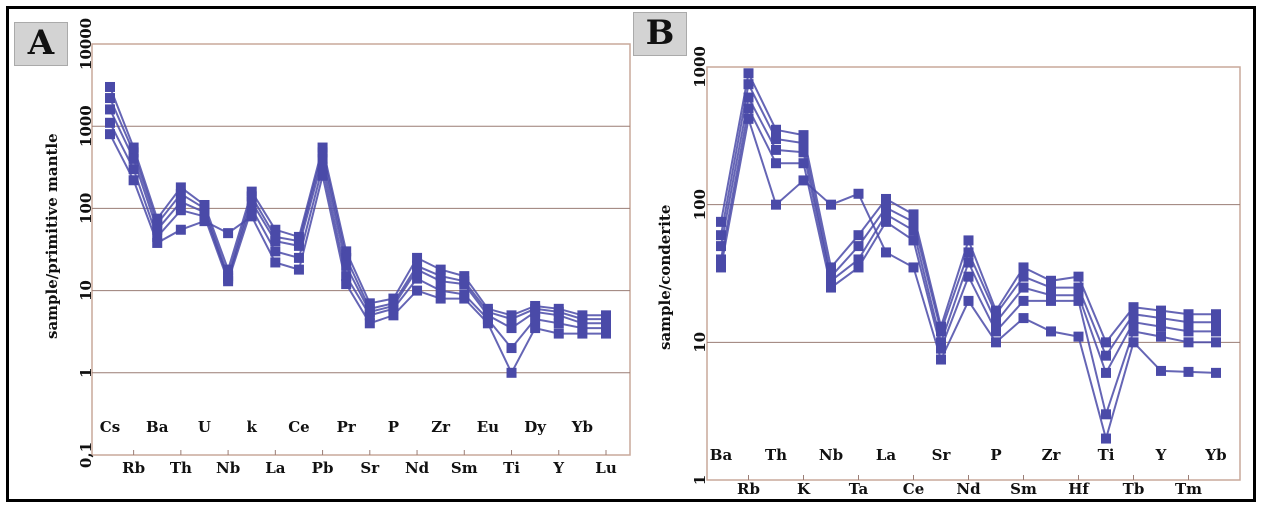  What do you see at coordinates (86, 290) in the screenshot?
I see `panel-a-y-tick-label: 10` at bounding box center [86, 290].